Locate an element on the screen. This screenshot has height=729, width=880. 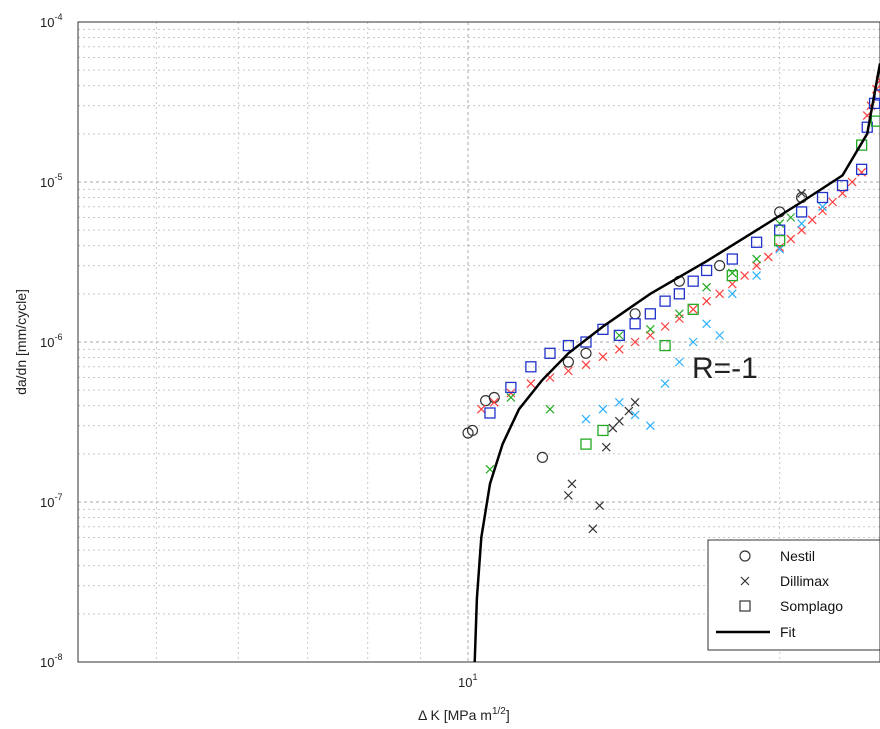
y-tick-label: 10⁻⁴ is located at coordinates (51, 21).